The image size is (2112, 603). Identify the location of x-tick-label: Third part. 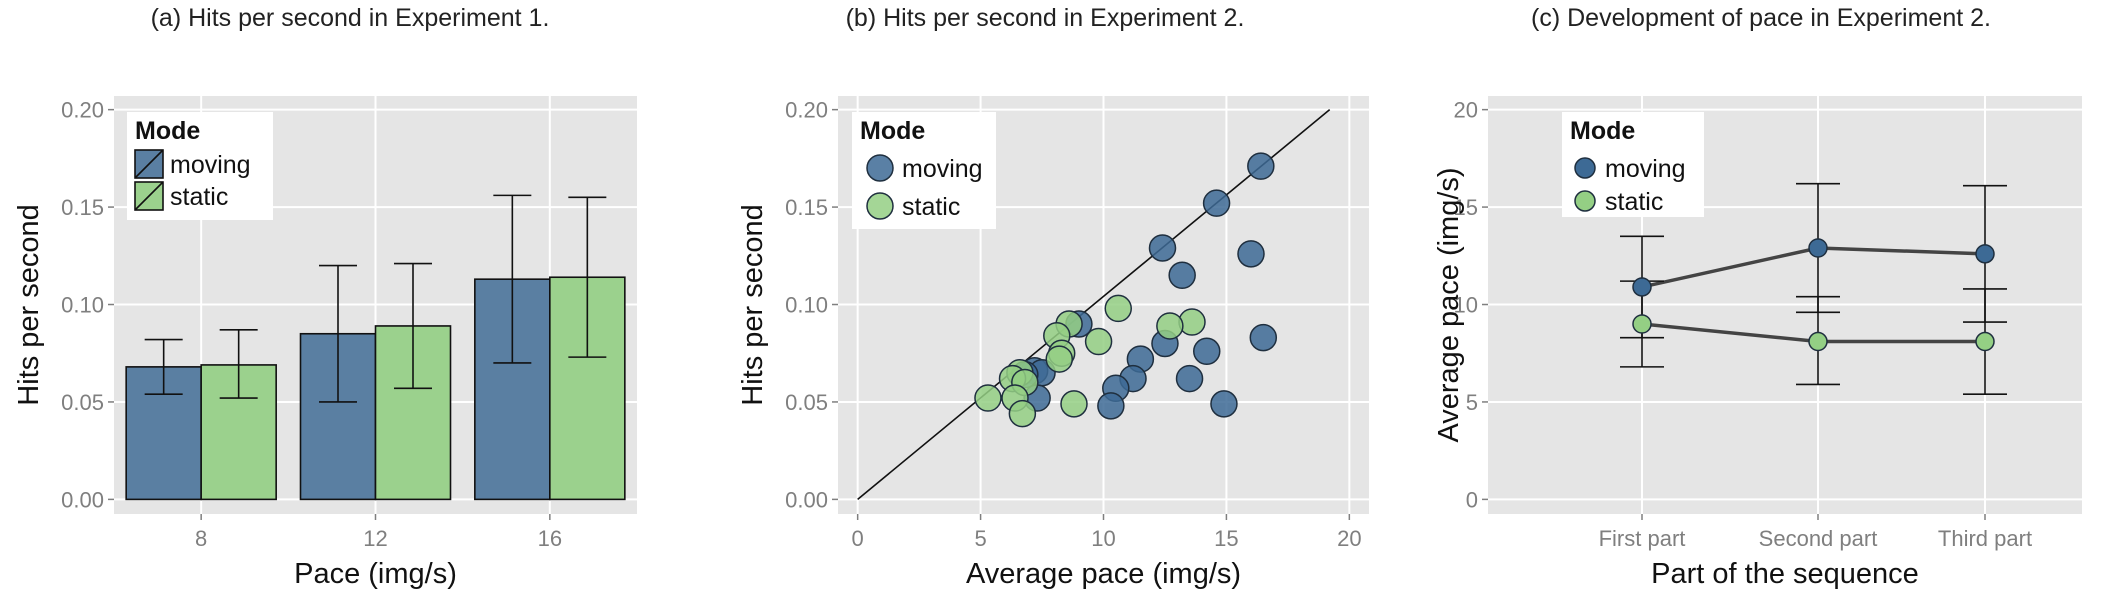
(1985, 538).